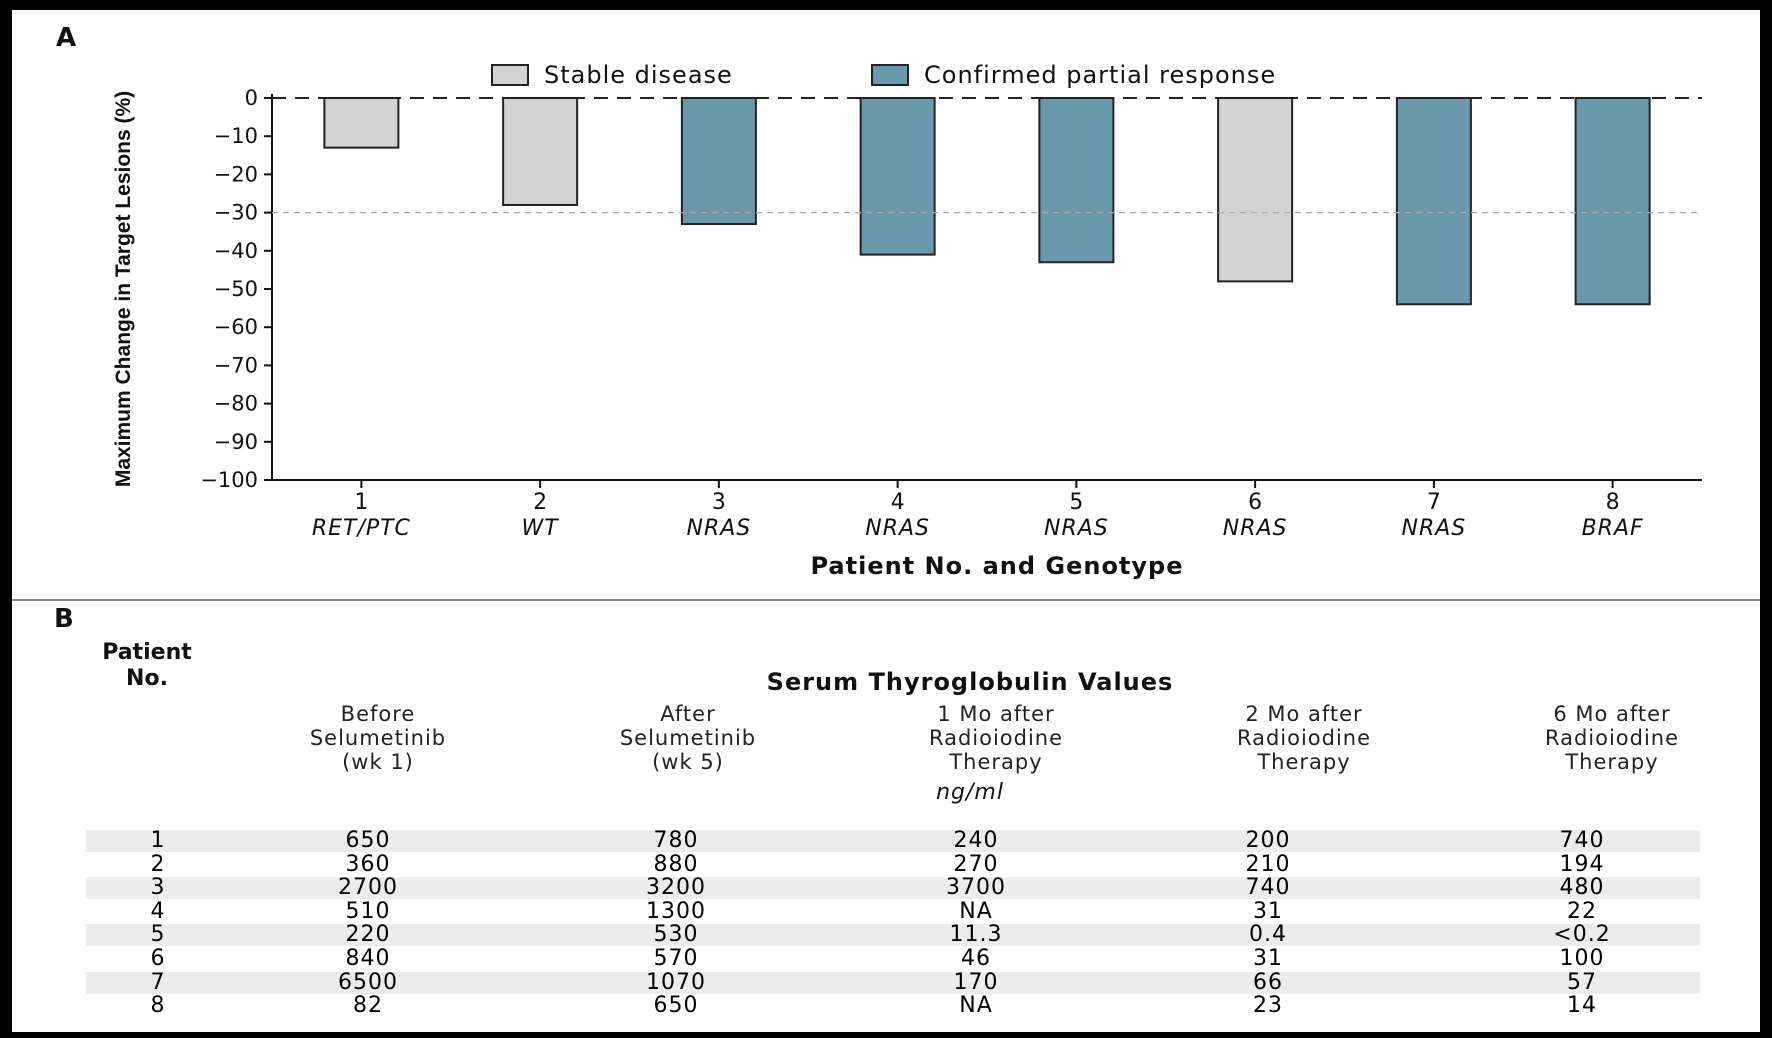 The image size is (1772, 1038). I want to click on patient-number-cell: 4, so click(158, 911).